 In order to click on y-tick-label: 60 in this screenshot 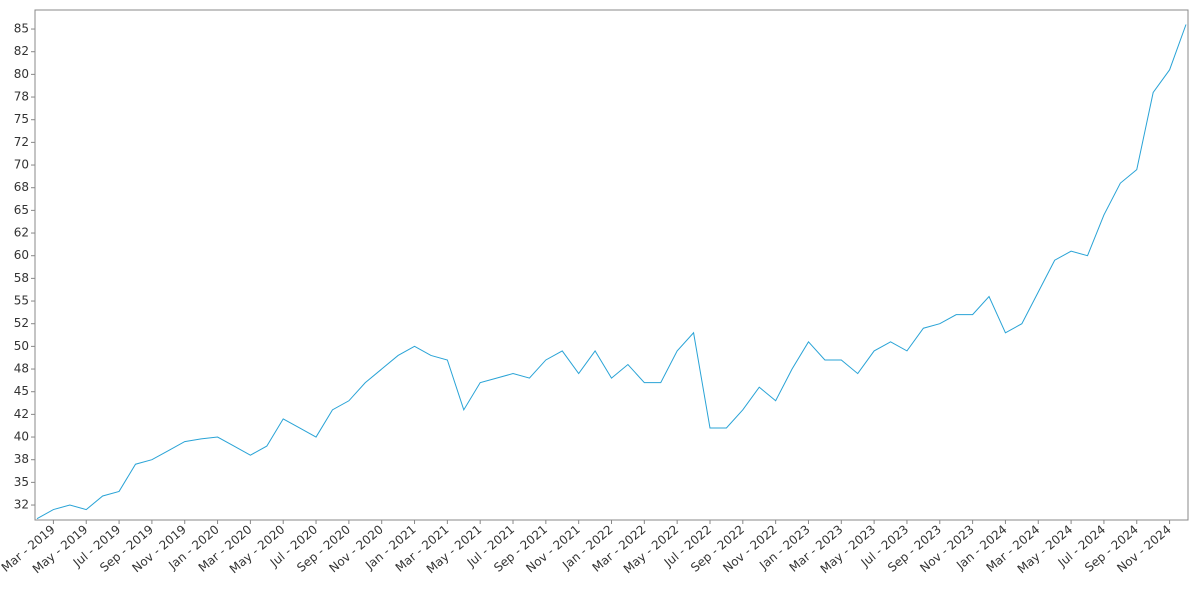, I will do `click(21, 255)`.